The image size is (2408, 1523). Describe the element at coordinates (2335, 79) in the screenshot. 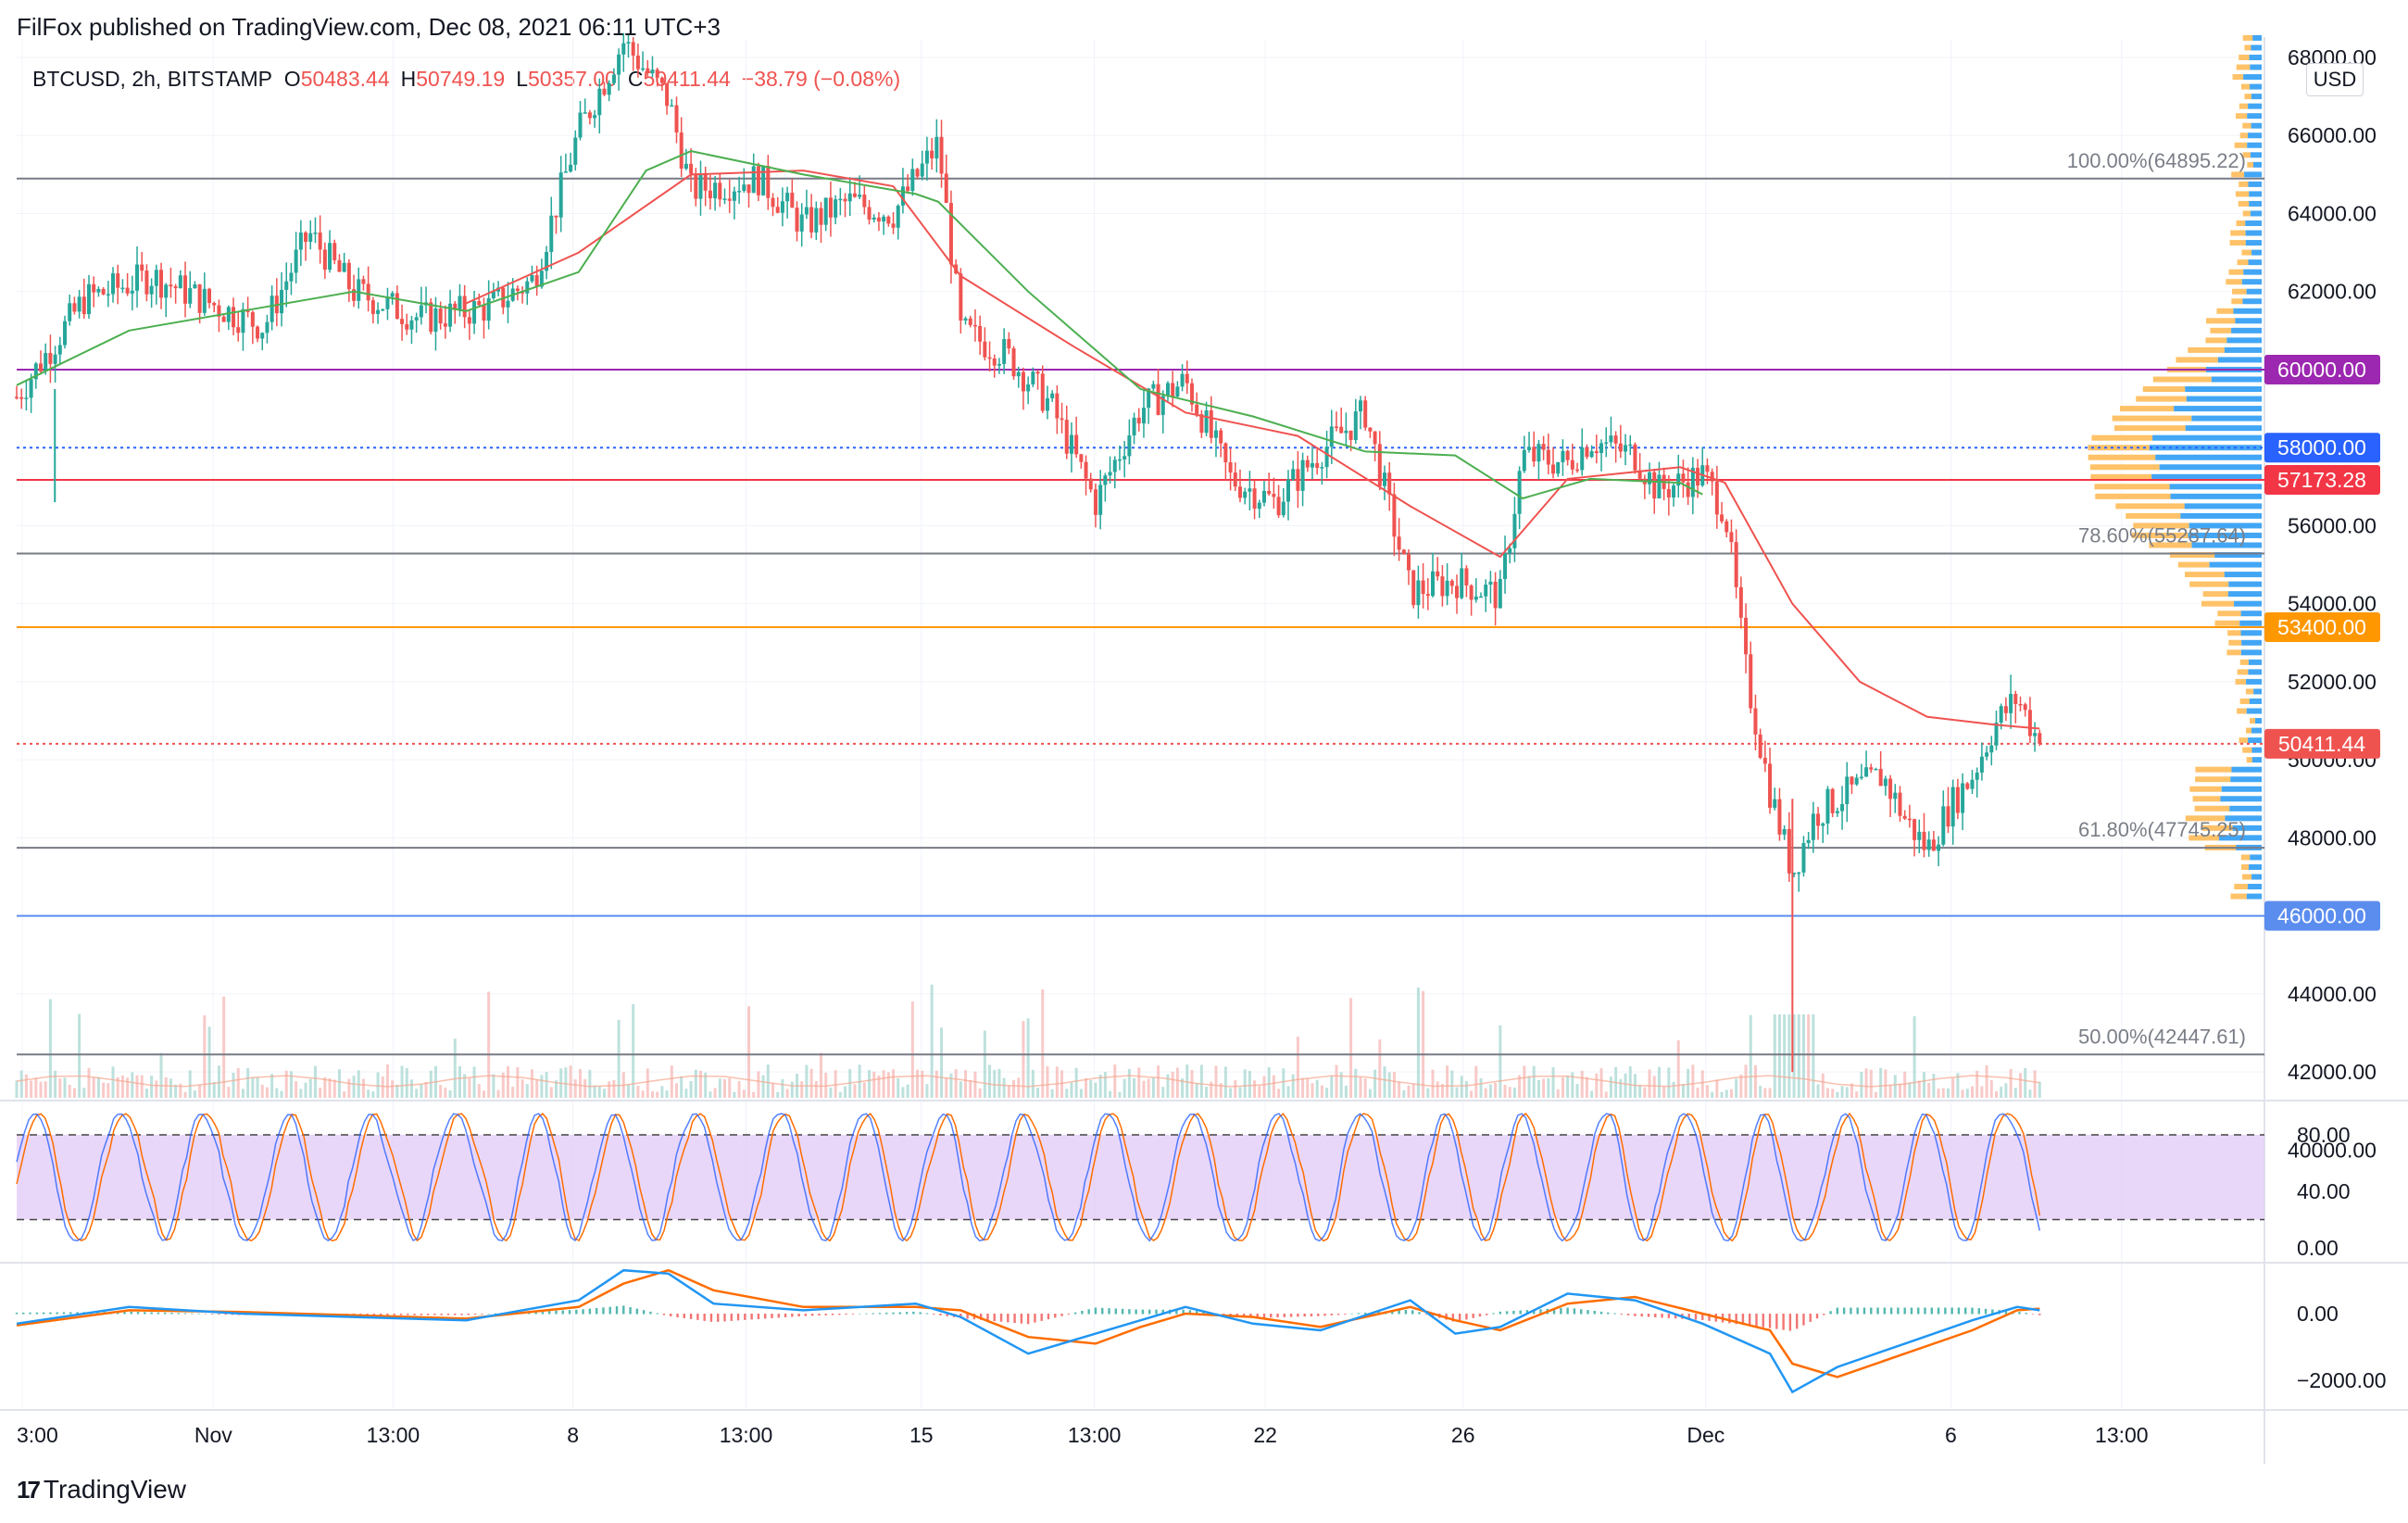

I see `currency-selector: USD` at that location.